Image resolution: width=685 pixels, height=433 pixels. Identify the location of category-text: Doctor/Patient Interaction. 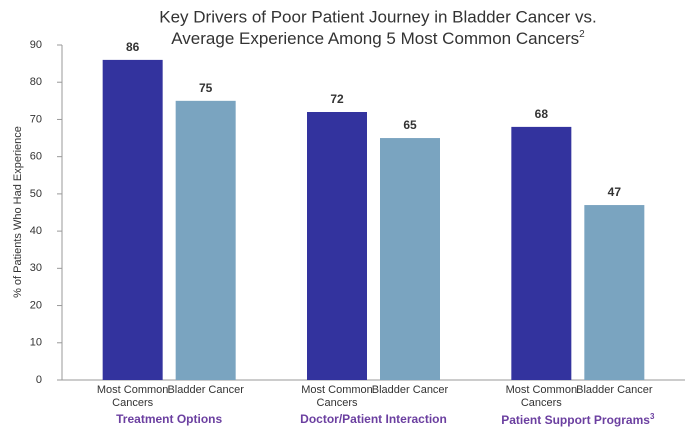
(373, 419).